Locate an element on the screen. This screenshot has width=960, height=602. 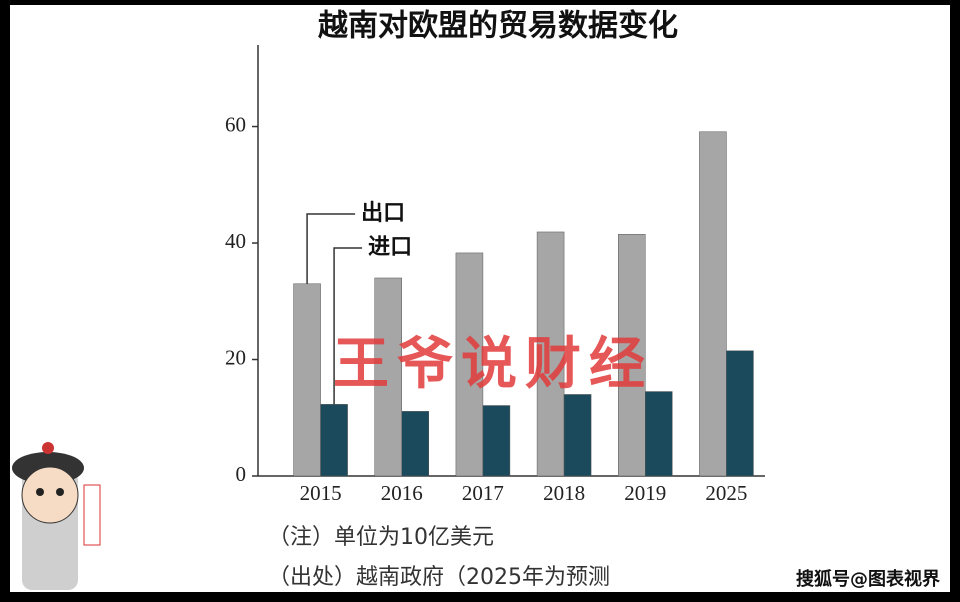
watermark: 王爷说财经 is located at coordinates (493, 364).